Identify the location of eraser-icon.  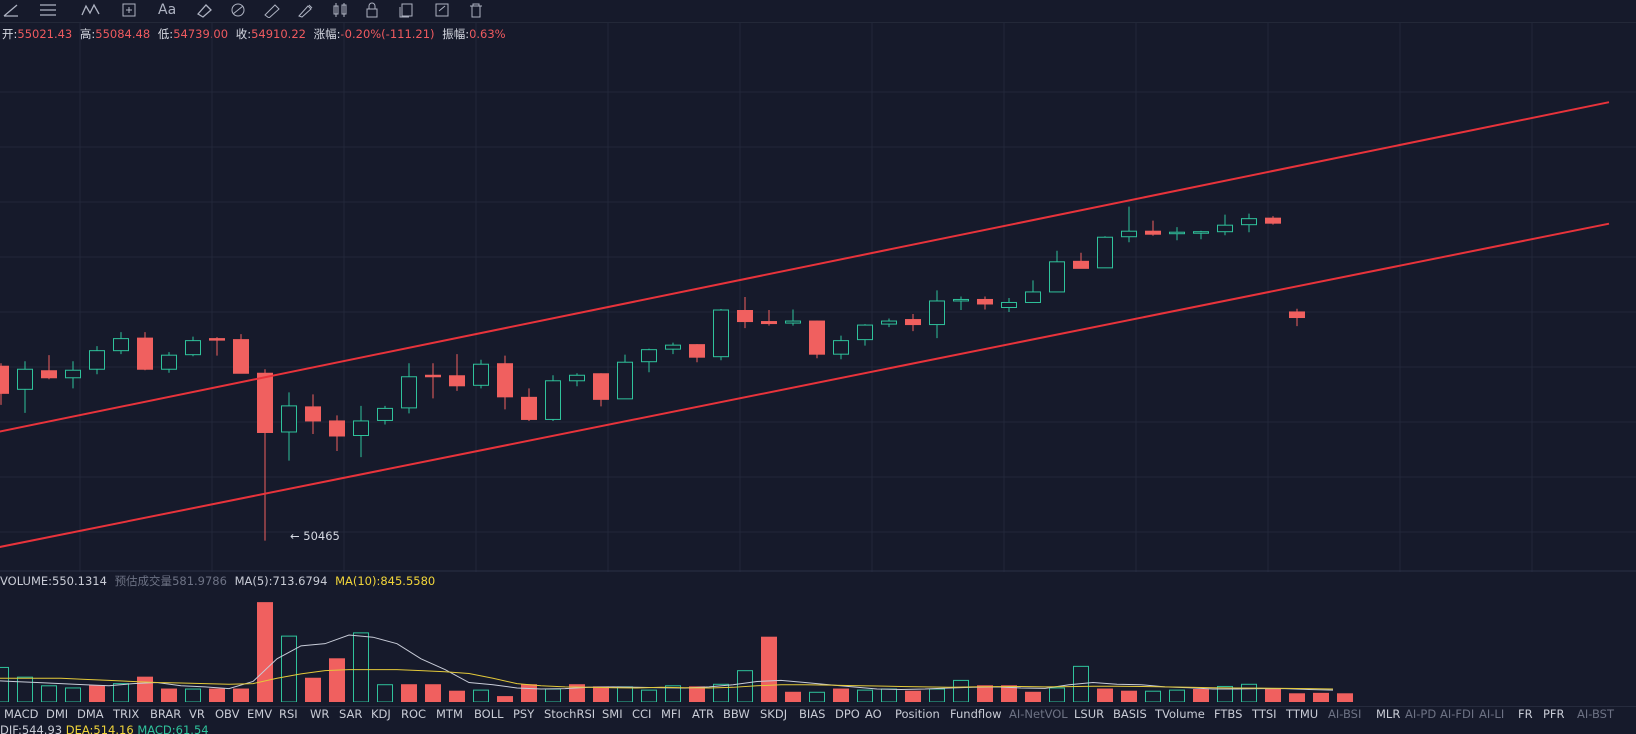
(204, 10).